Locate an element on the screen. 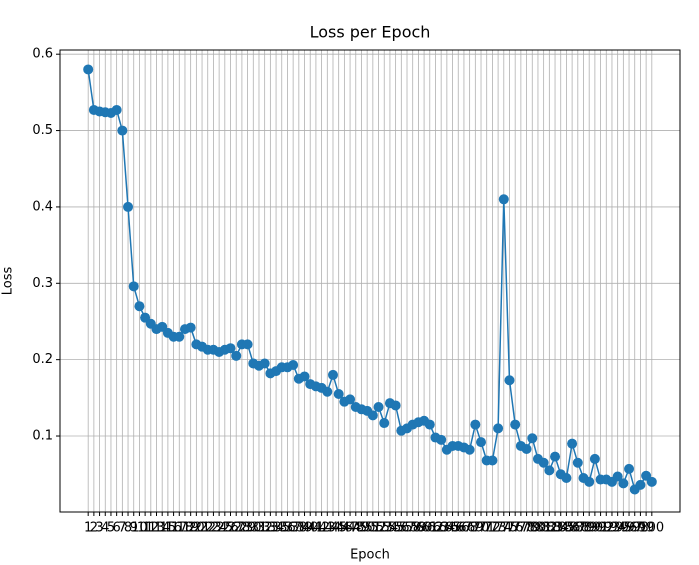  x-tick-label: 70 is located at coordinates (481, 528).